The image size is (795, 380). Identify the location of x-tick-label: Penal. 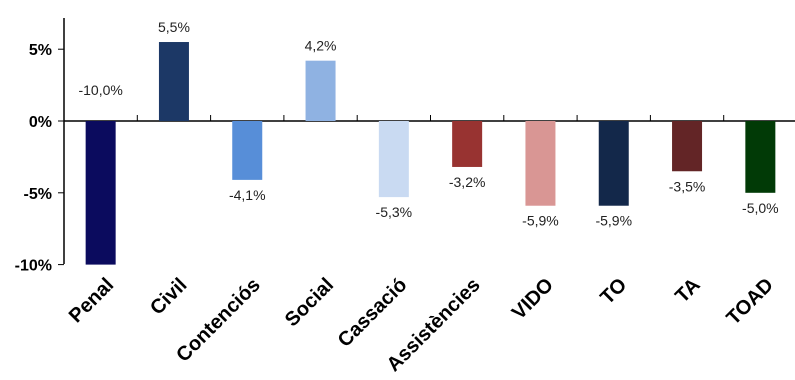
(91, 300).